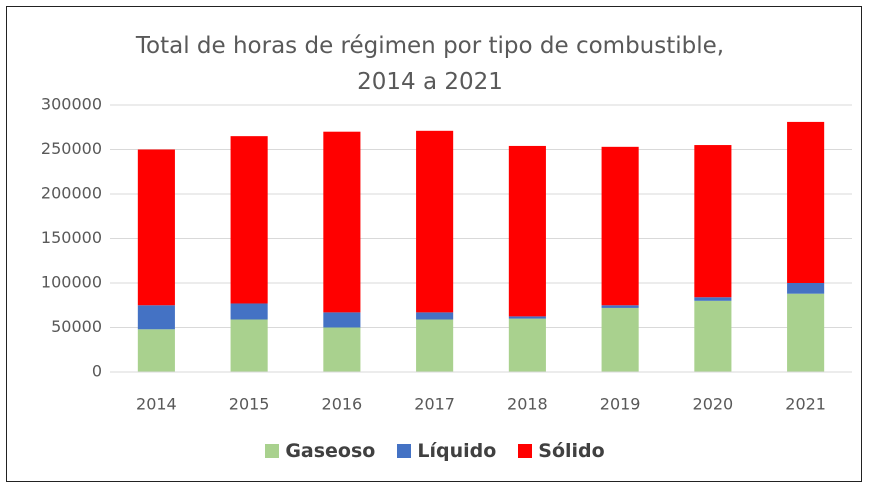 This screenshot has width=870, height=489. What do you see at coordinates (71, 148) in the screenshot?
I see `y-tick-label: 250000` at bounding box center [71, 148].